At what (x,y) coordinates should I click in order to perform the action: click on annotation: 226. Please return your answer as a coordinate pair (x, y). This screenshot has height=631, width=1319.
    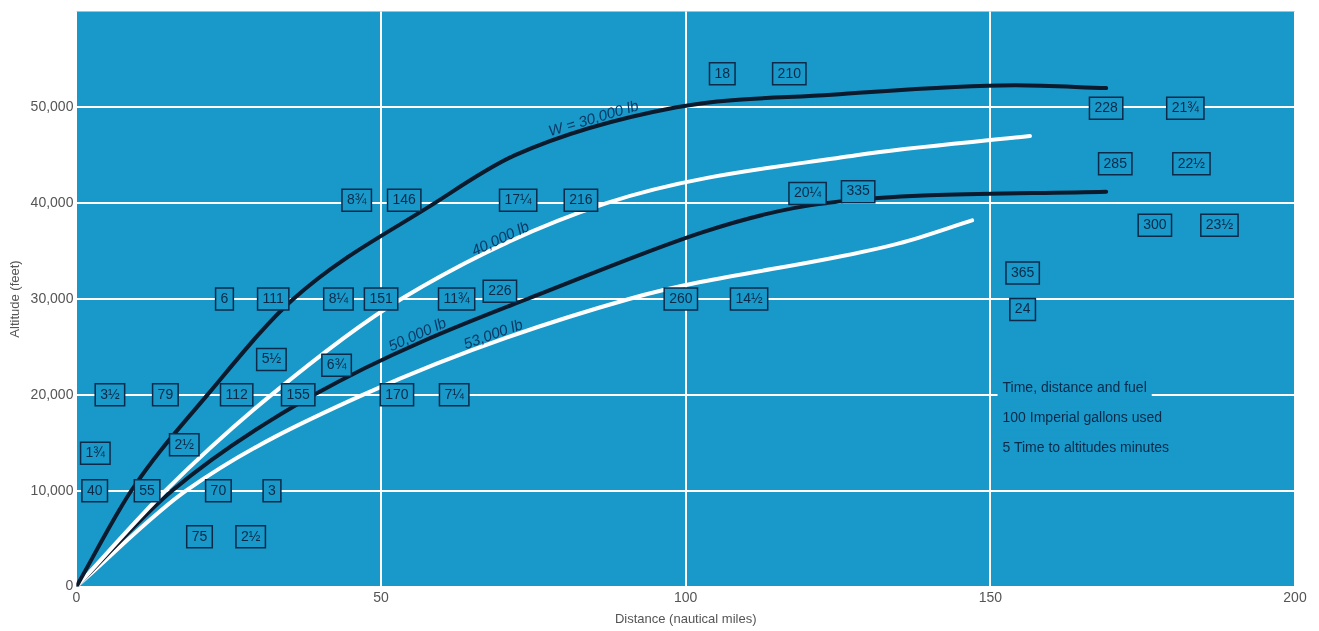
    Looking at the image, I should click on (500, 290).